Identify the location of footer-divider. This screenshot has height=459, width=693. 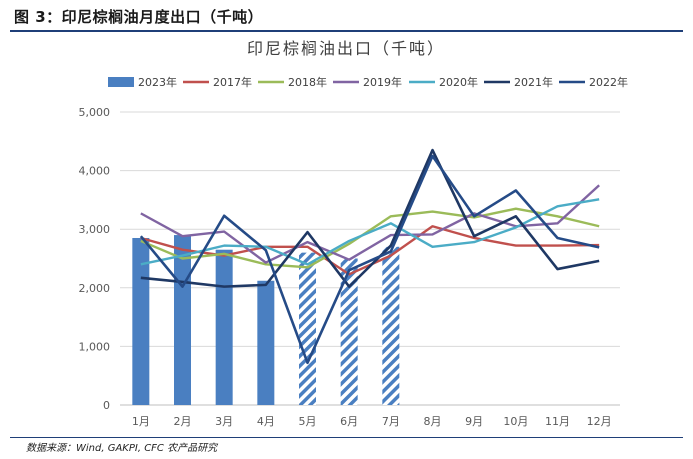
(346, 437).